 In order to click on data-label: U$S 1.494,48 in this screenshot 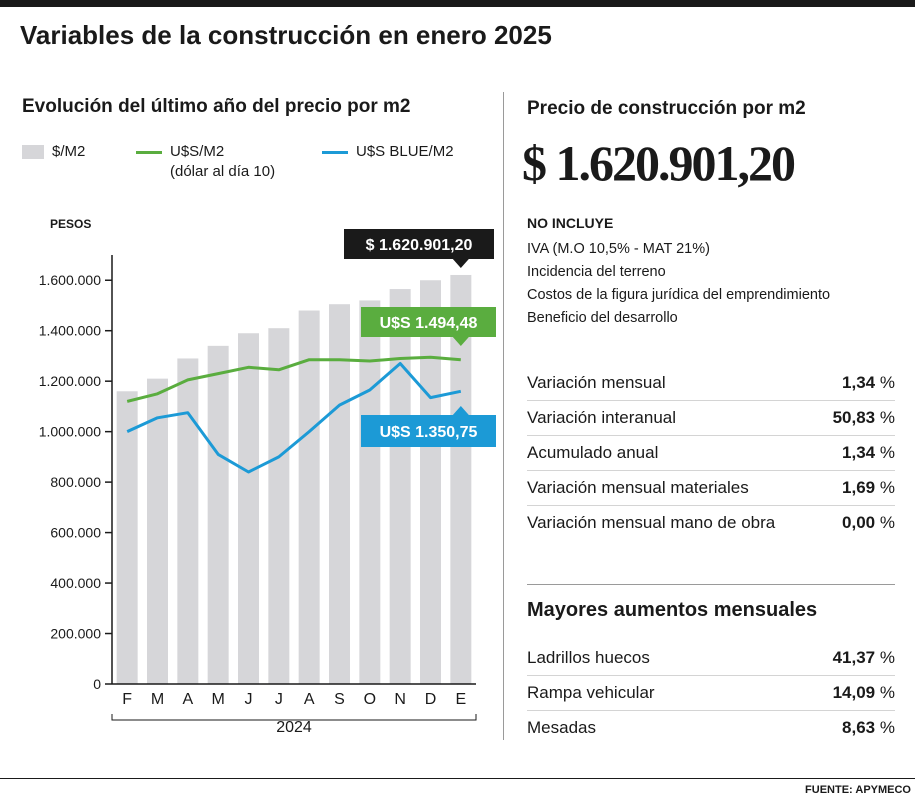, I will do `click(429, 323)`.